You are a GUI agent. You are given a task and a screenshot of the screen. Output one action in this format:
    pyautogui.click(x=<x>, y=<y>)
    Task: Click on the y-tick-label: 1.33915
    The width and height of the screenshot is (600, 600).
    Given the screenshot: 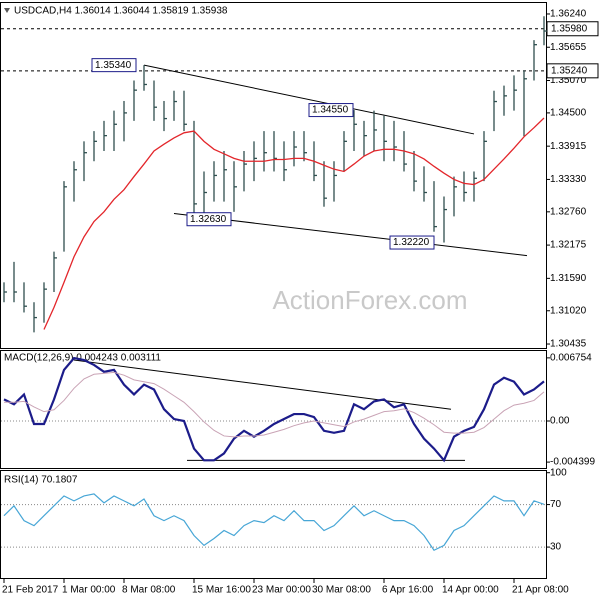 What is the action you would take?
    pyautogui.click(x=568, y=146)
    